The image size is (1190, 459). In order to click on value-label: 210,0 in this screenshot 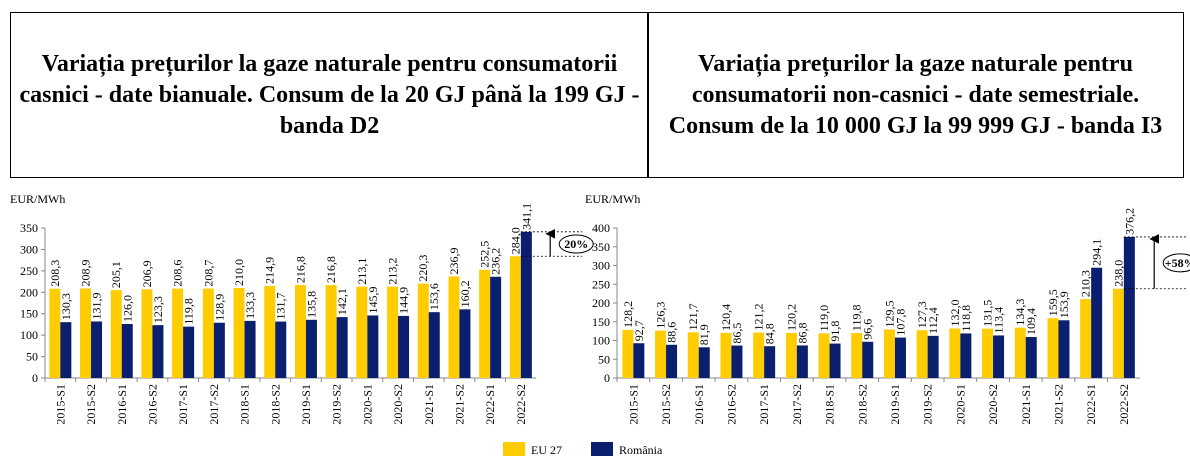, I will do `click(239, 272)`.